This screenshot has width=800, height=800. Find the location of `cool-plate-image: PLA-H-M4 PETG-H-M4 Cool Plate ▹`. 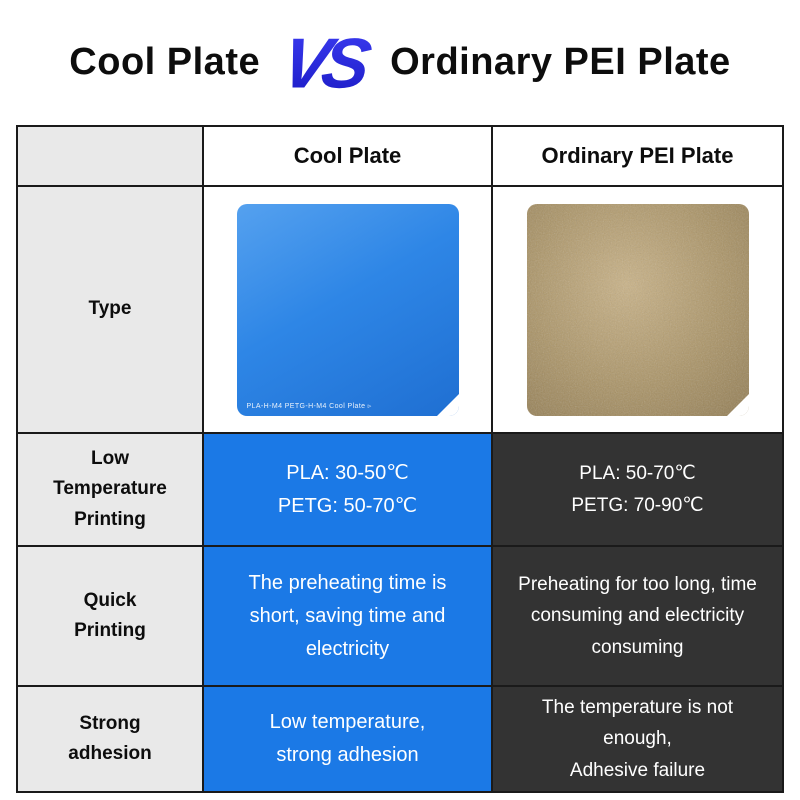

cool-plate-image: PLA-H-M4 PETG-H-M4 Cool Plate ▹ is located at coordinates (347, 309).